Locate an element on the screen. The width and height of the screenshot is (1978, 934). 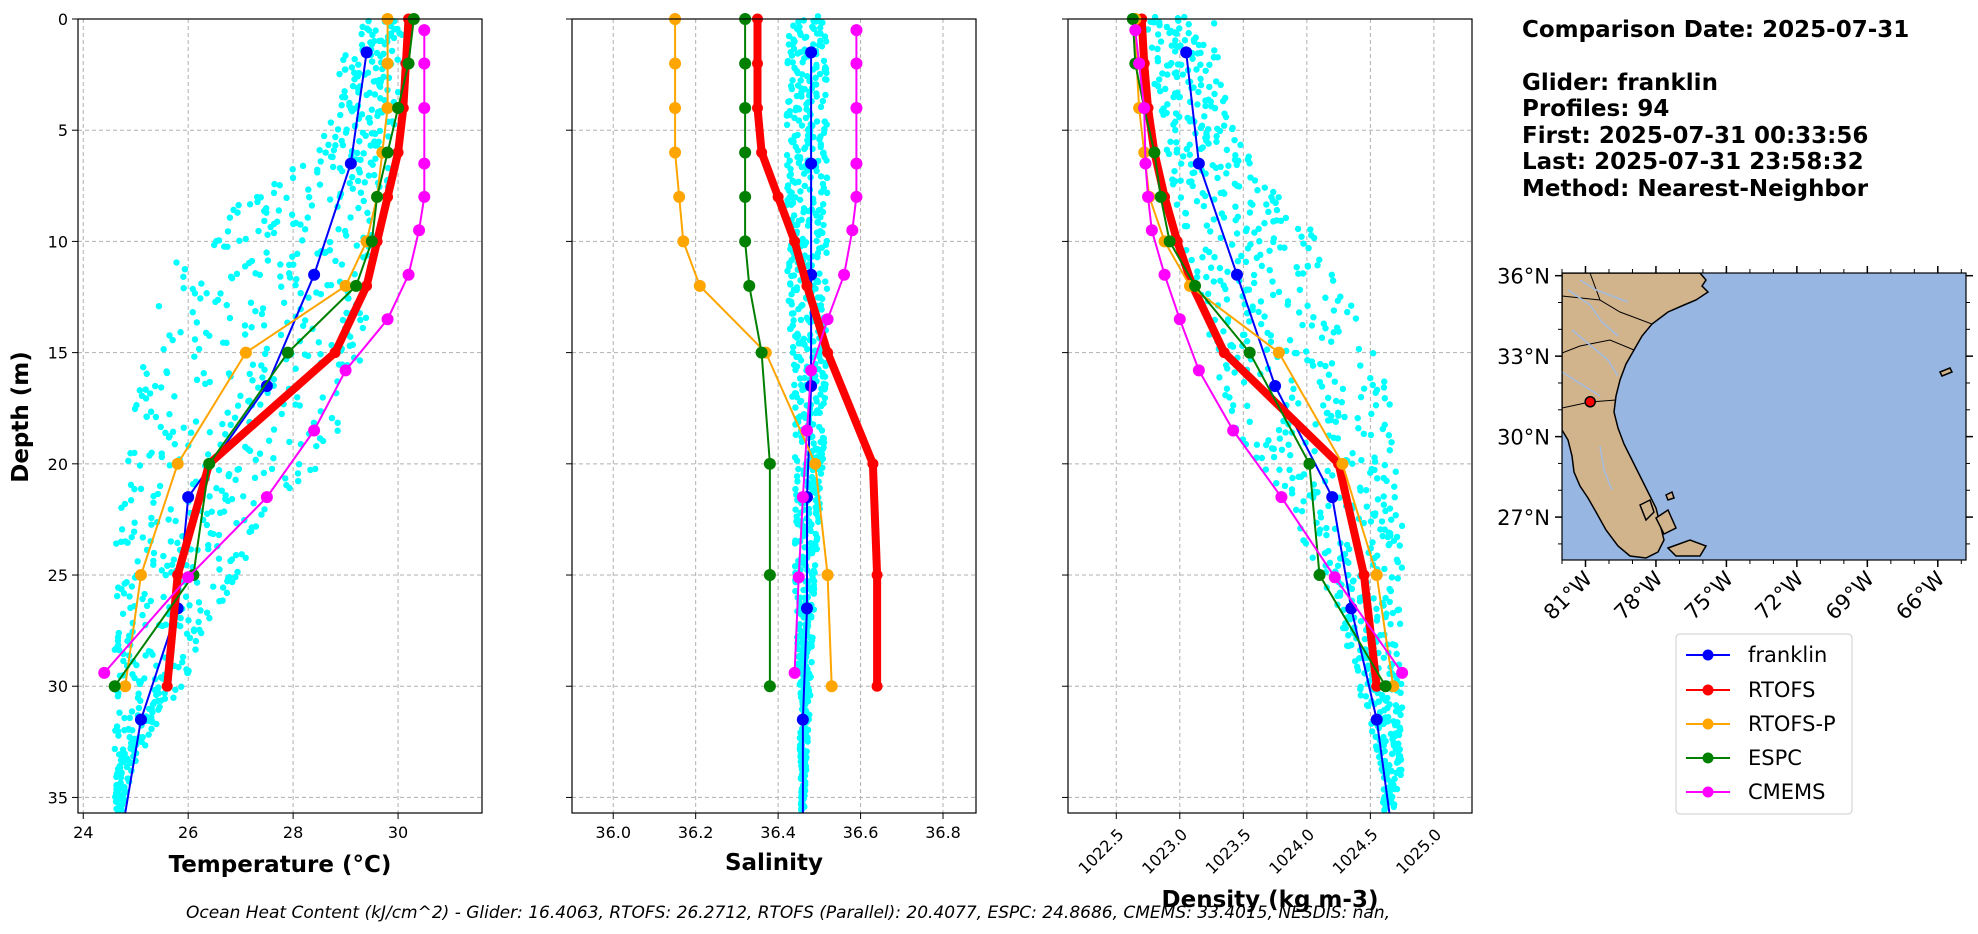
legend-label: franklin is located at coordinates (1787, 655).